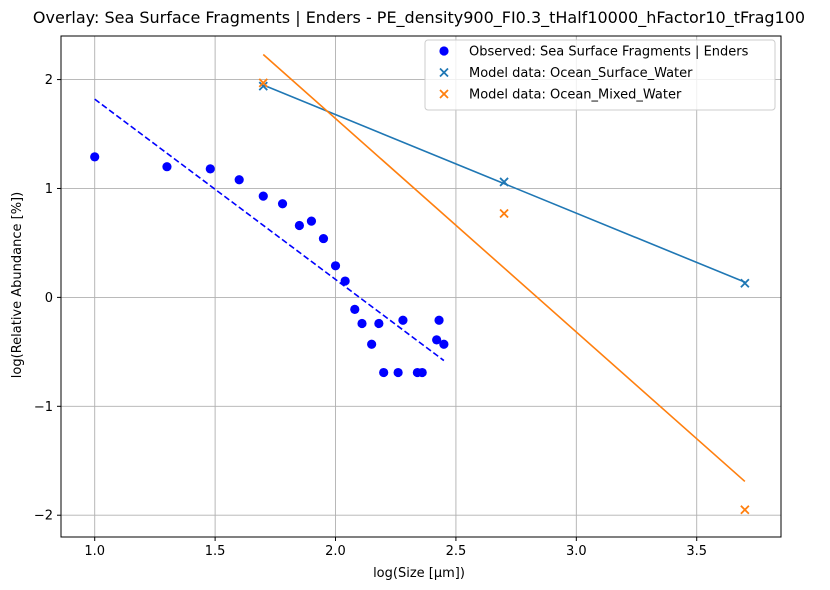 This screenshot has height=590, width=830. Describe the element at coordinates (43, 407) in the screenshot. I see `y-tick-label: −1` at that location.